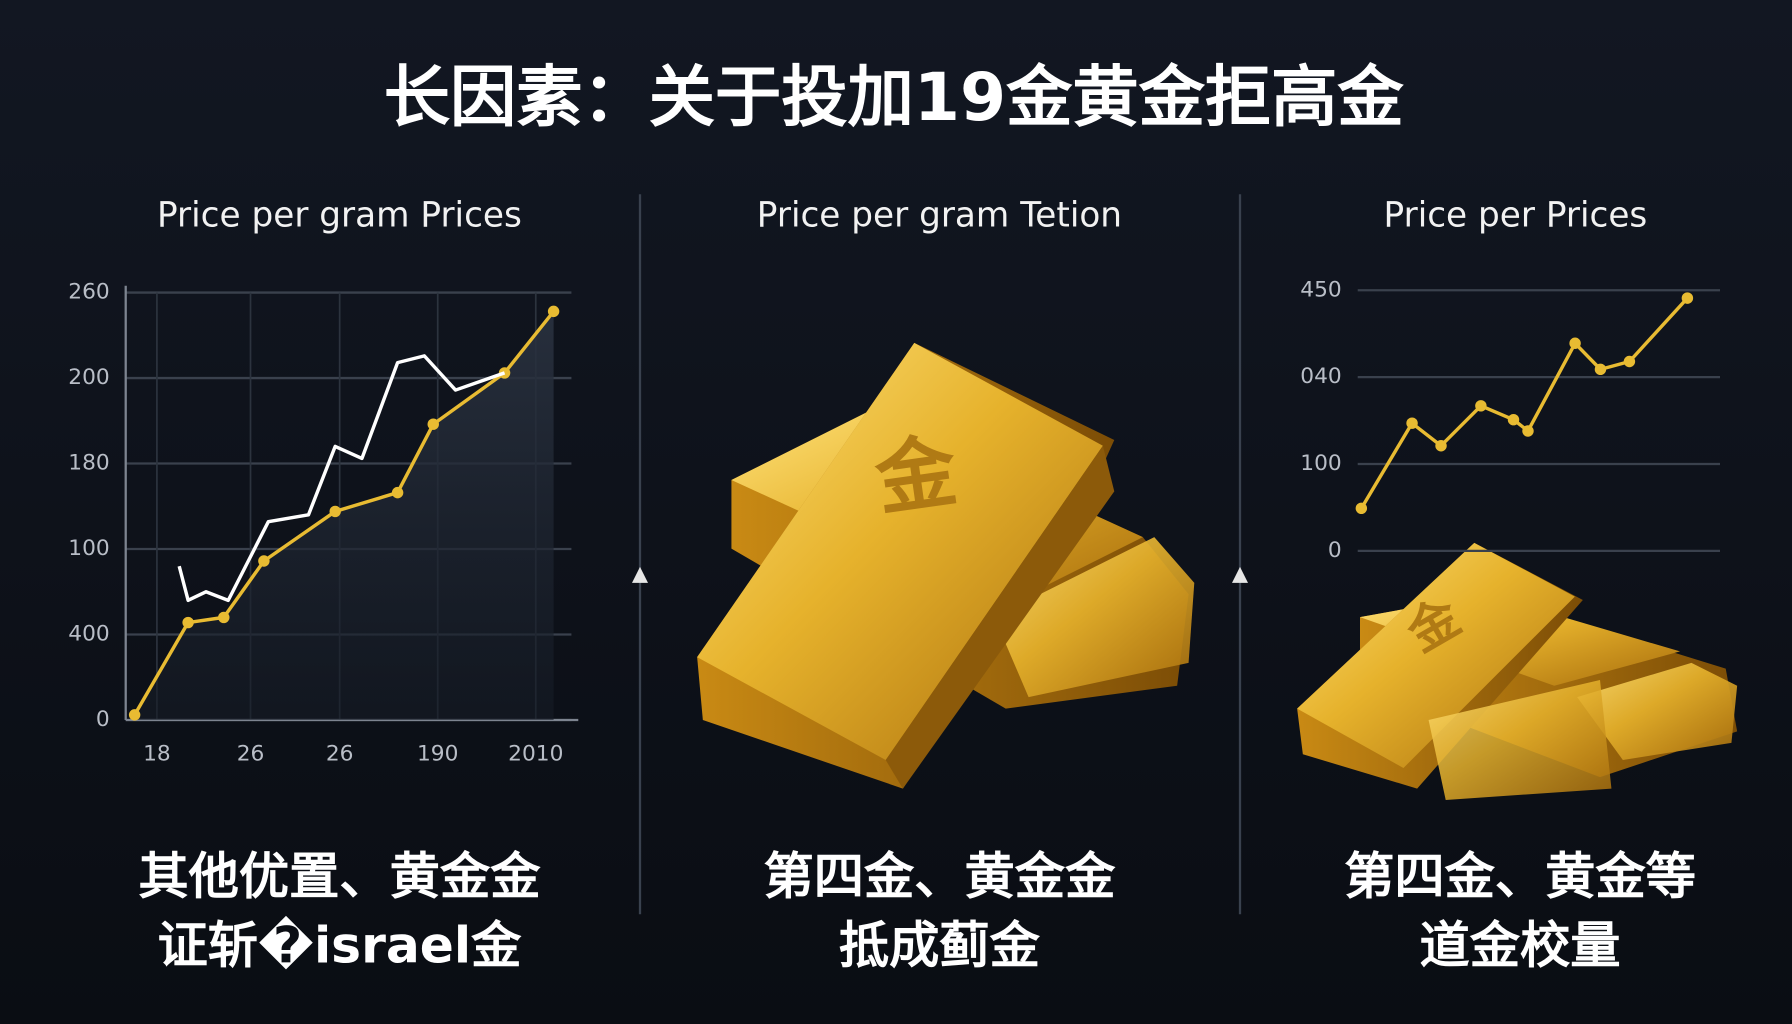 The image size is (1792, 1024). I want to click on y-tick-label: 260, so click(88, 292).